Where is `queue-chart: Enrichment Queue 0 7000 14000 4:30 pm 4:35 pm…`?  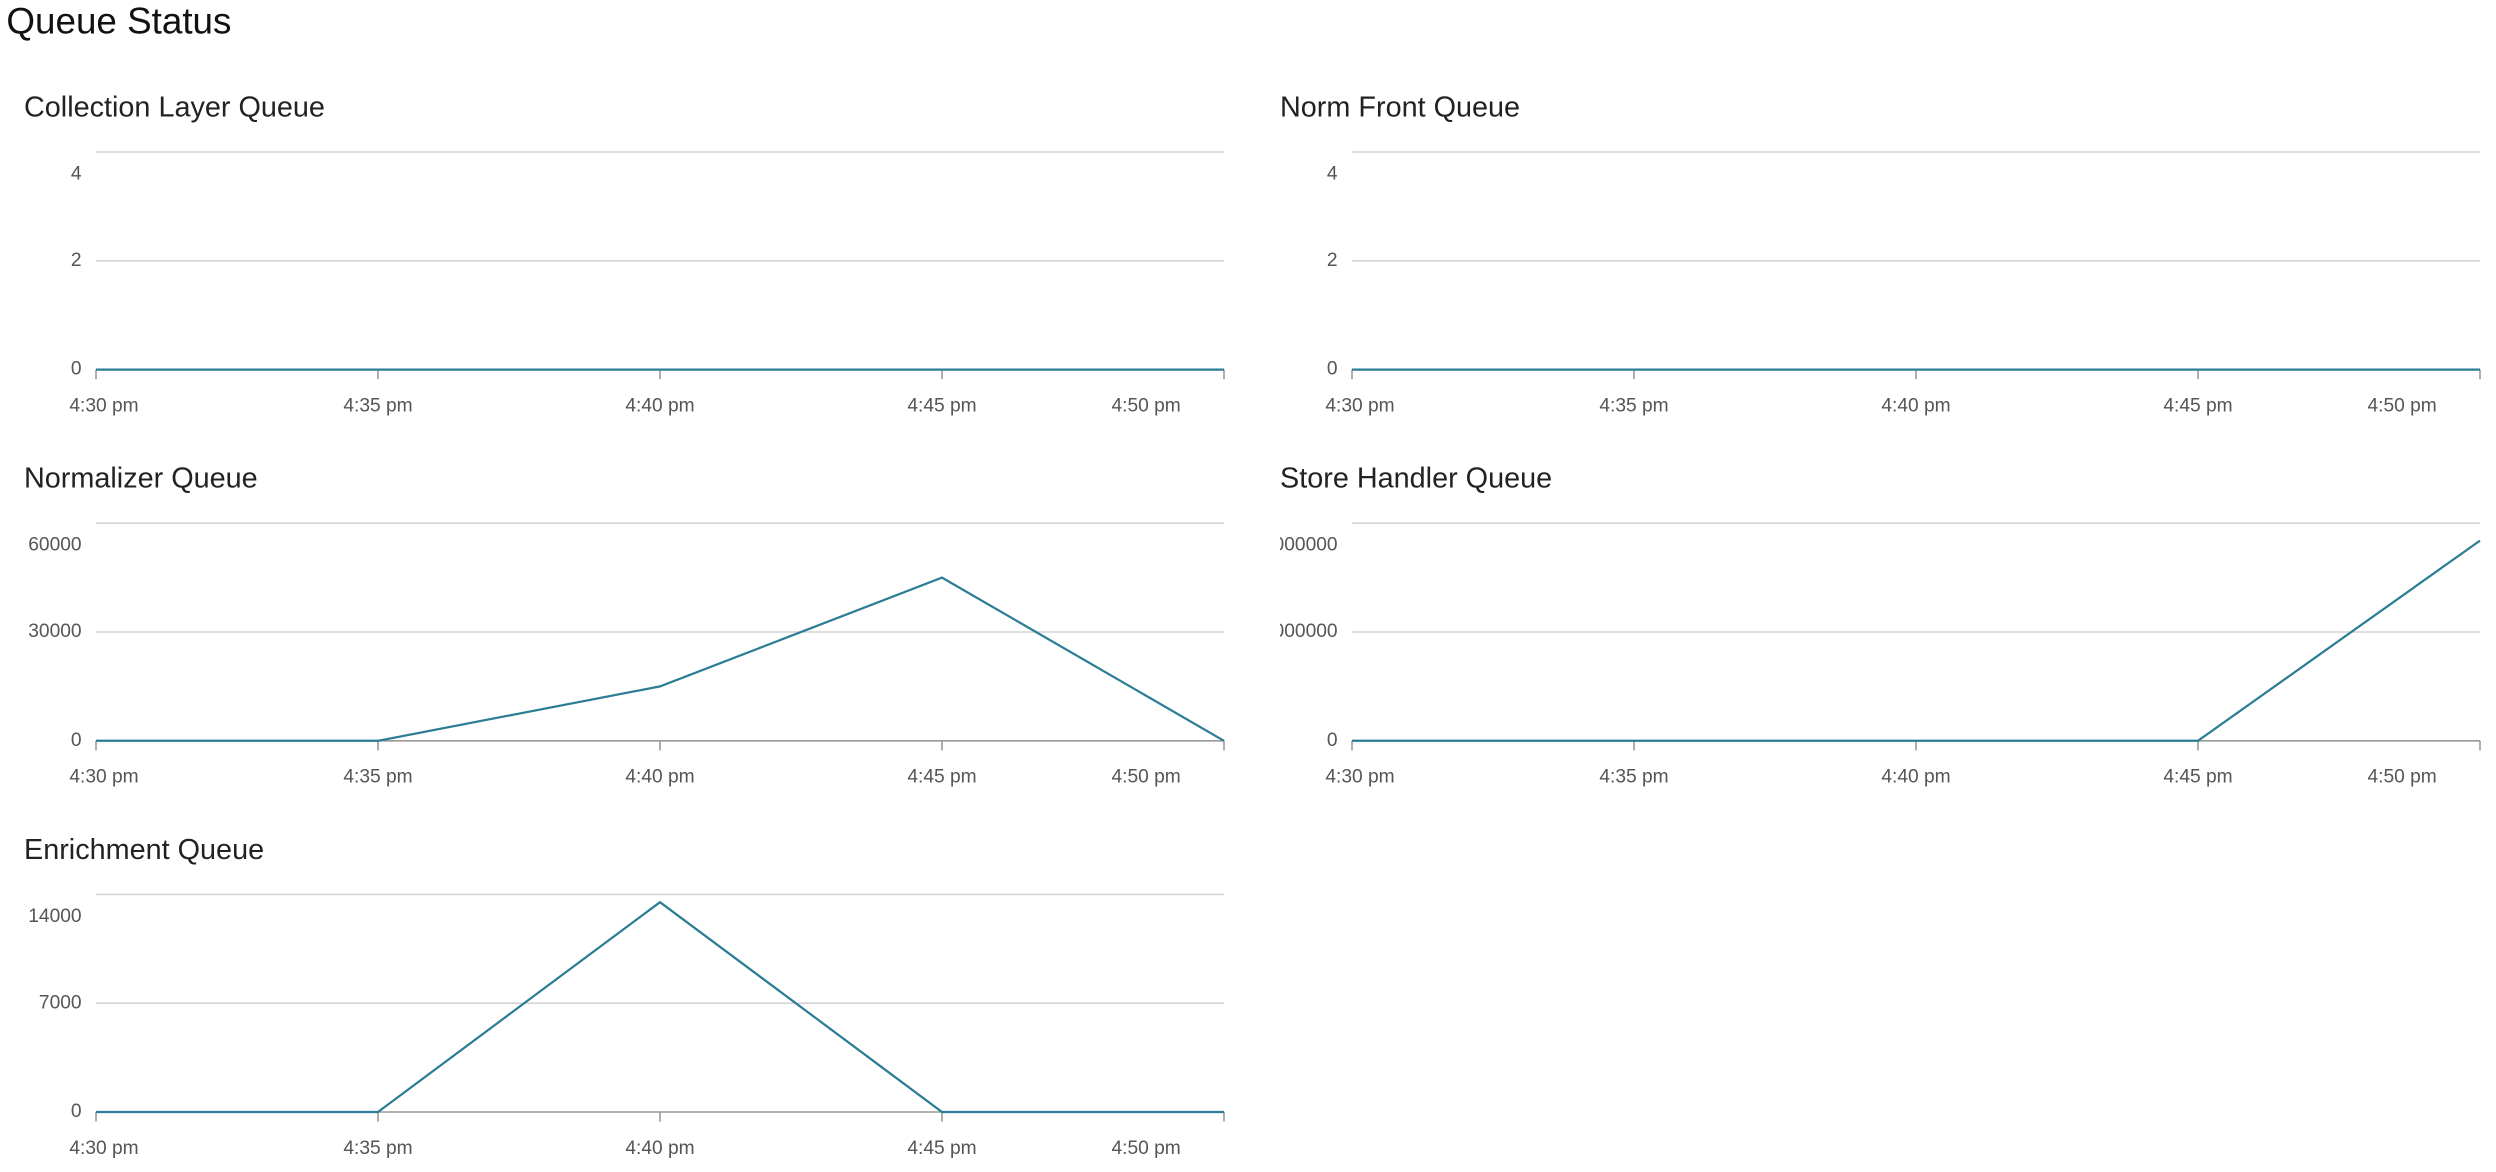 queue-chart: Enrichment Queue 0 7000 14000 4:30 pm 4:35 pm… is located at coordinates (624, 996).